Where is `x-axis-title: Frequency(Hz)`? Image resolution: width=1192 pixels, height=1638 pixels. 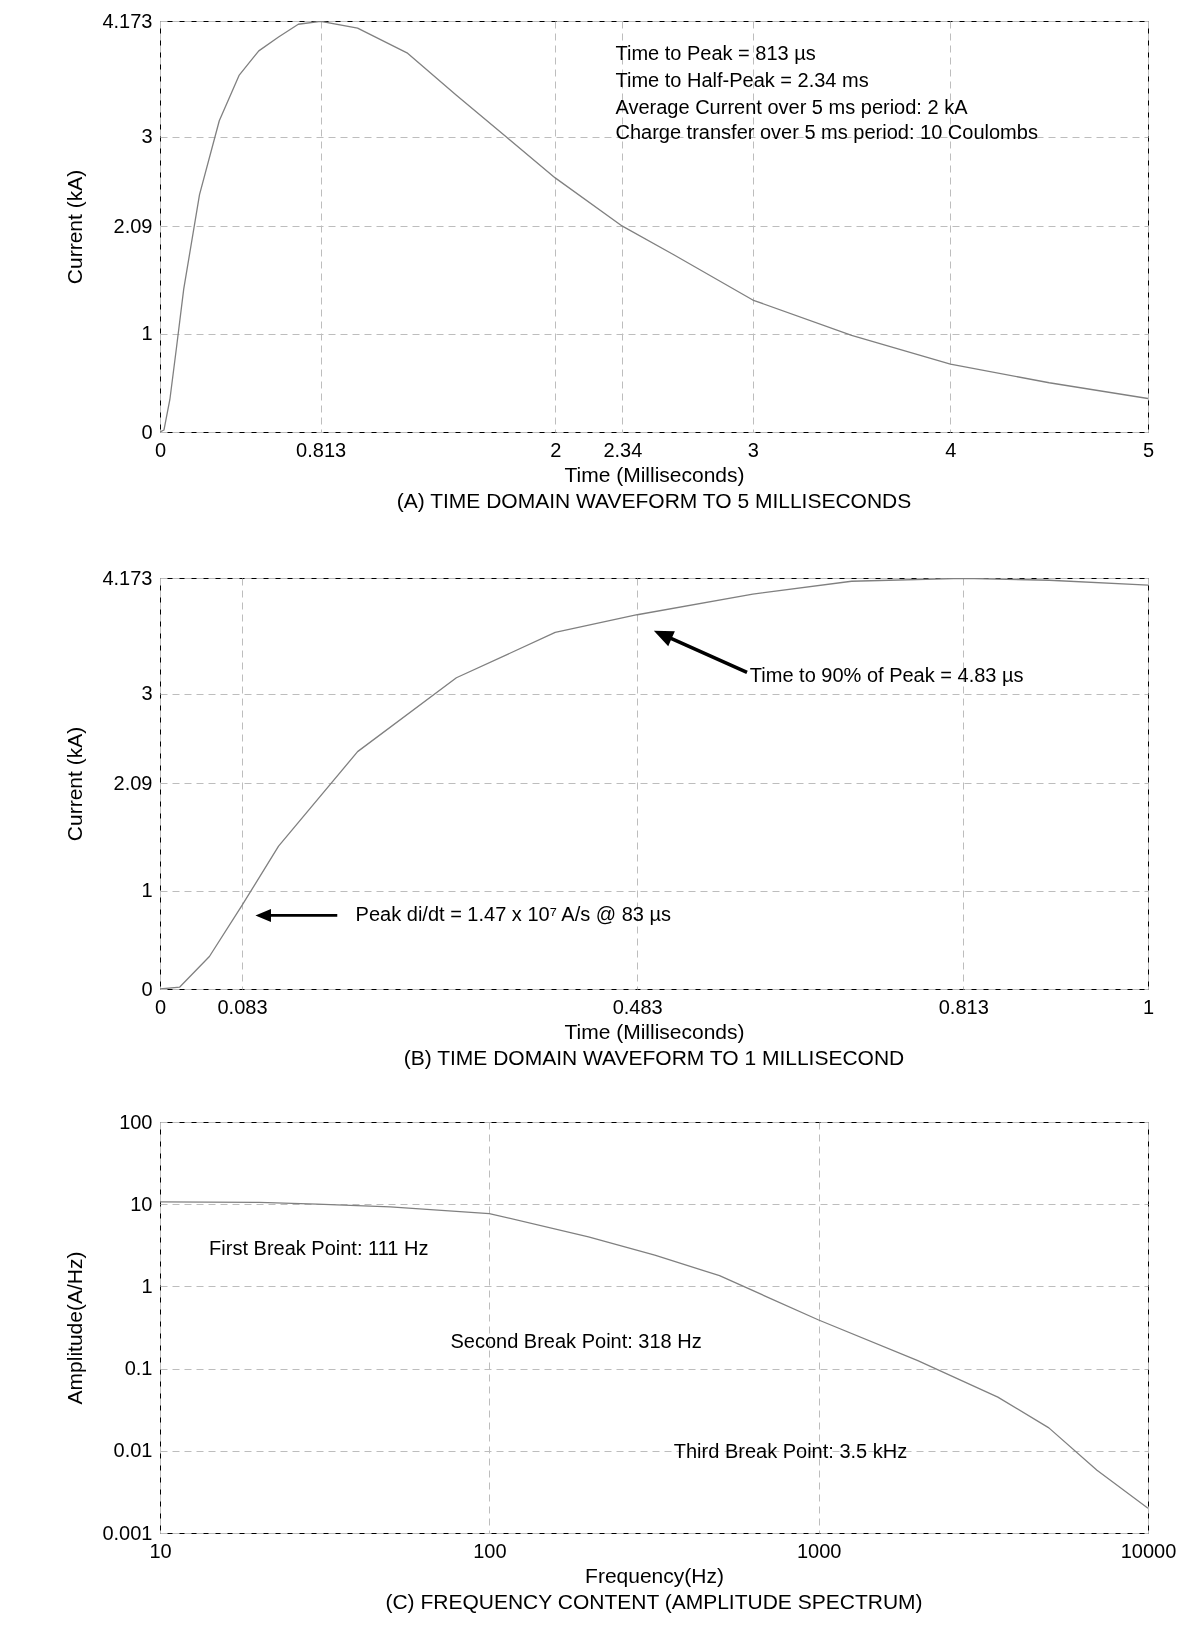
x-axis-title: Frequency(Hz) is located at coordinates (654, 1575).